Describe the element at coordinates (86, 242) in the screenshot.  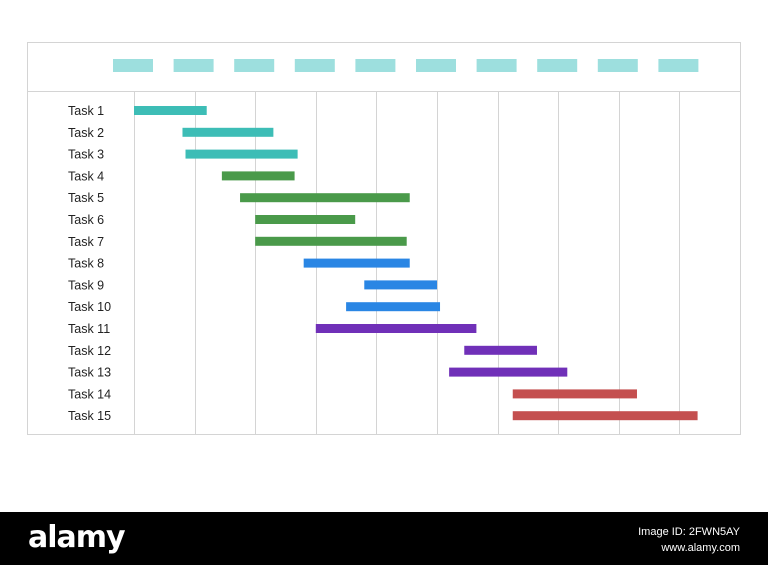
I see `task-label: Task 7` at that location.